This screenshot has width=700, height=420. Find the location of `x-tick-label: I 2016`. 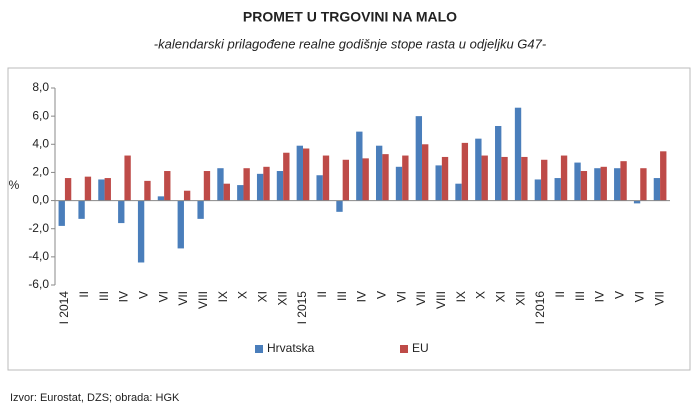

x-tick-label: I 2016 is located at coordinates (540, 308).